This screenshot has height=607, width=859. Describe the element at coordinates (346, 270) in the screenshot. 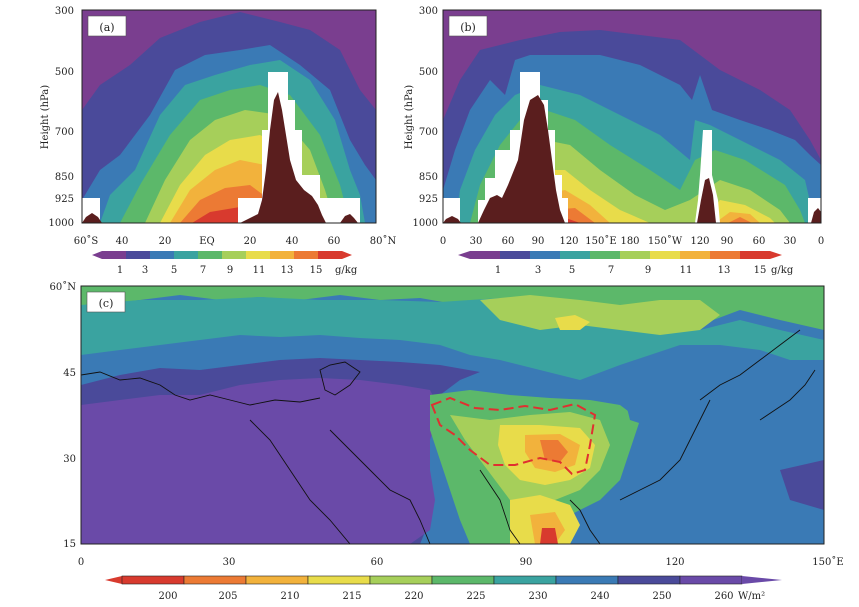

I see `panel-a-cbar-unit: g/kg` at that location.